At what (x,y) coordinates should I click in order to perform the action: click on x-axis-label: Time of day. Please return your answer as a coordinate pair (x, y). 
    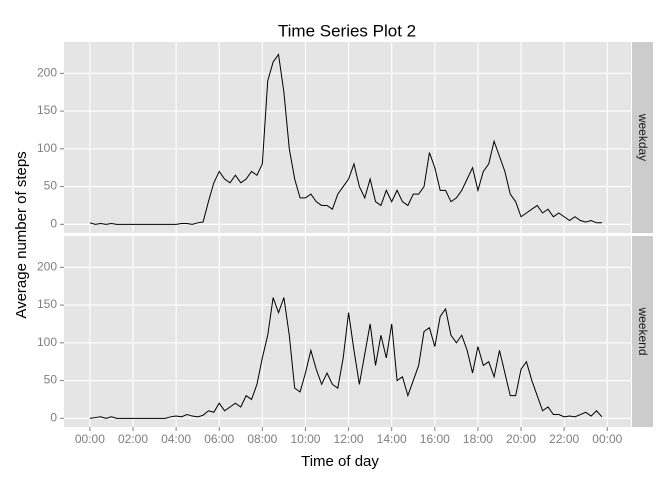
    Looking at the image, I should click on (340, 461).